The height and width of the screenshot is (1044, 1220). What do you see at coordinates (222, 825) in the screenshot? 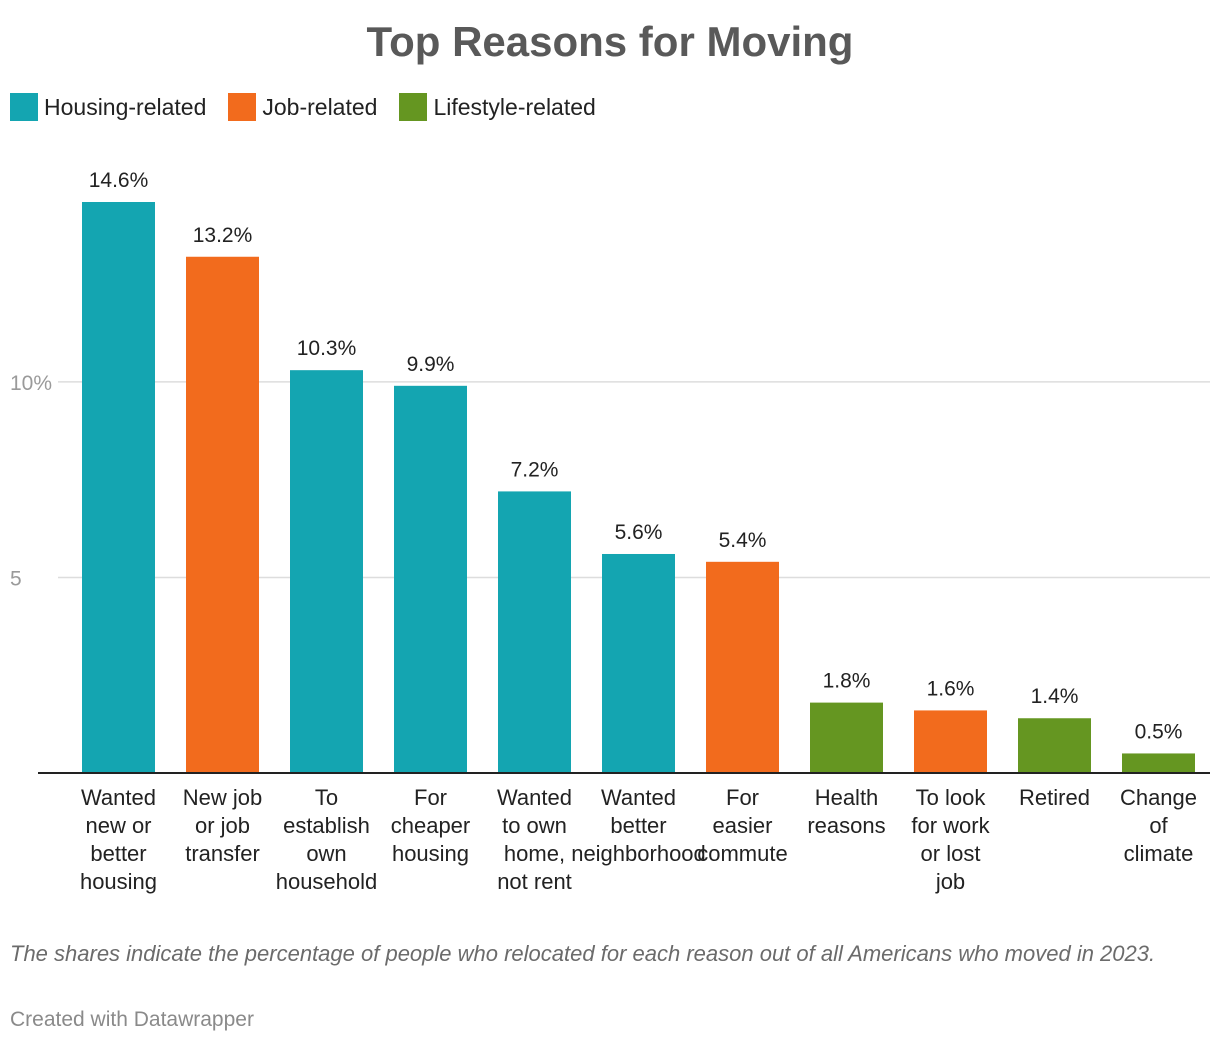
I see `x-category-label: New job or job transfer` at bounding box center [222, 825].